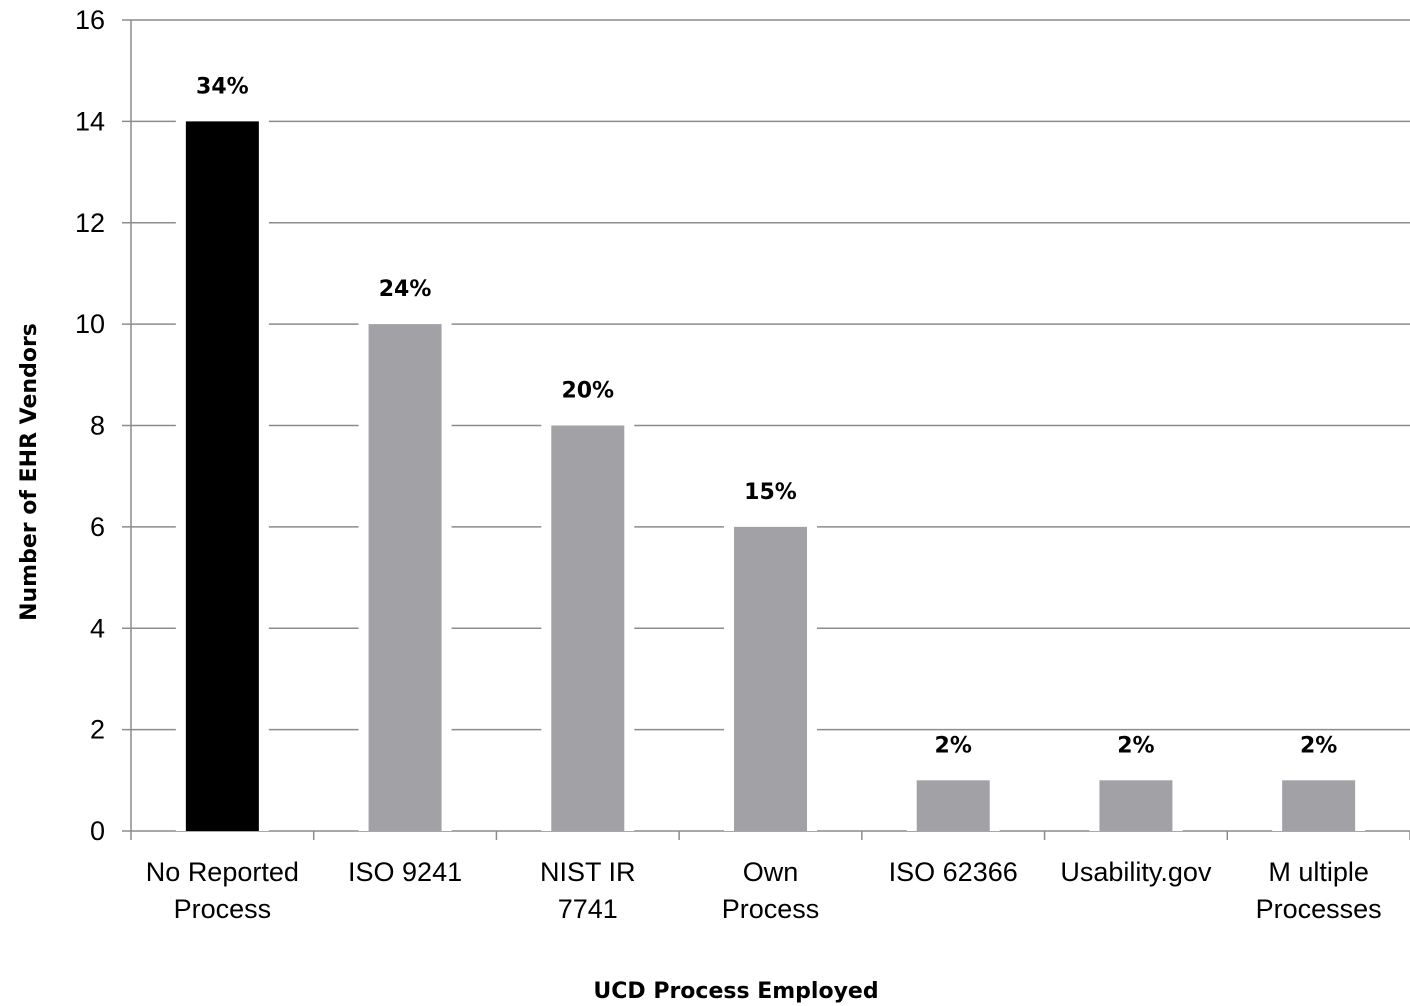 The image size is (1410, 1006). Describe the element at coordinates (97, 628) in the screenshot. I see `y-tick-label: 4` at that location.